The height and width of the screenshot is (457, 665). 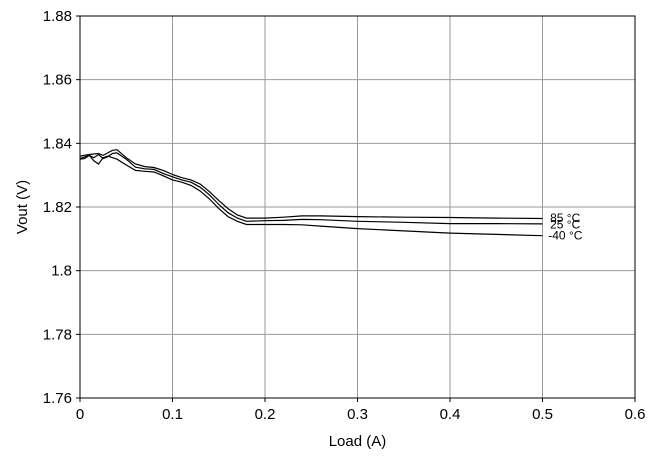 I want to click on x-tick-label: 0.2, so click(x=265, y=414).